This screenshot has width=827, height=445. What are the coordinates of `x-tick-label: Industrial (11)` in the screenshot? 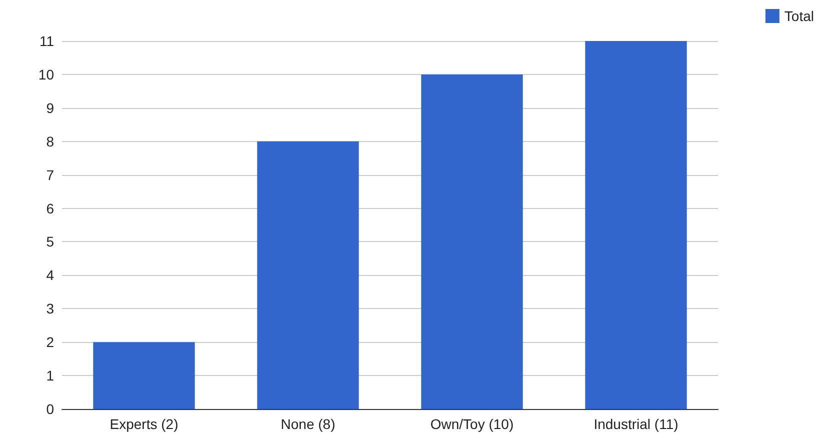 It's located at (636, 424).